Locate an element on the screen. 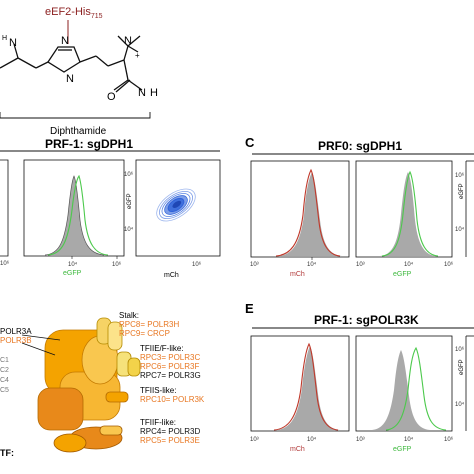 This screenshot has height=474, width=474. rpc8-label: RPC8= POLR3H is located at coordinates (149, 324).